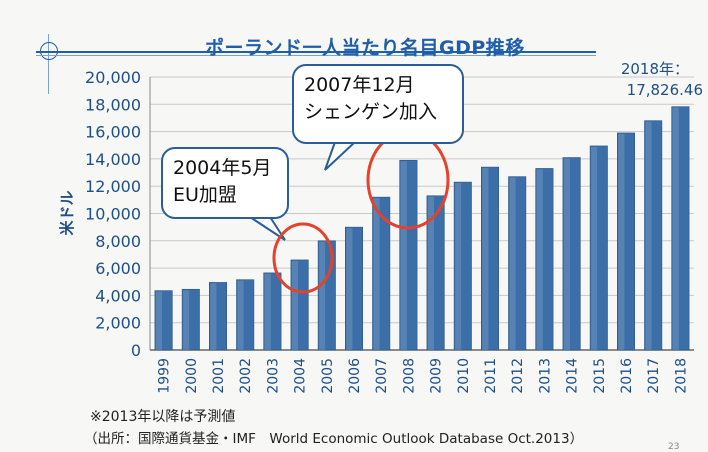  What do you see at coordinates (491, 376) in the screenshot?
I see `x-tick-label: 2011` at bounding box center [491, 376].